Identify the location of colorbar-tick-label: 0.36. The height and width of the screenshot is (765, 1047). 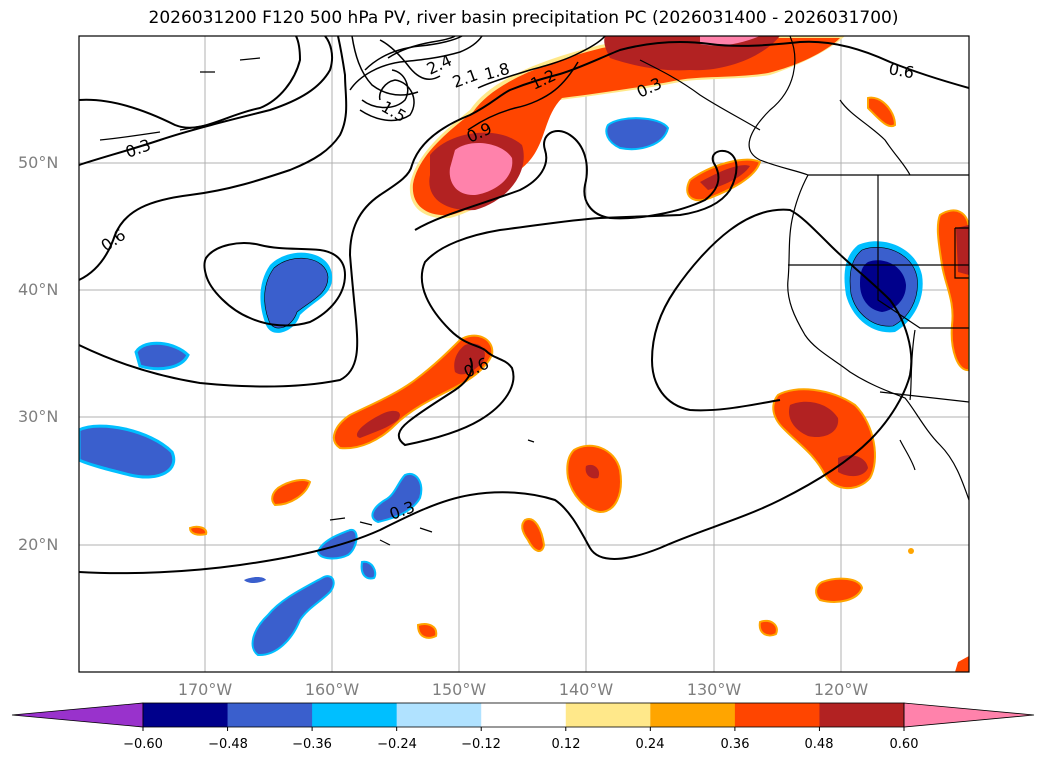
(735, 744).